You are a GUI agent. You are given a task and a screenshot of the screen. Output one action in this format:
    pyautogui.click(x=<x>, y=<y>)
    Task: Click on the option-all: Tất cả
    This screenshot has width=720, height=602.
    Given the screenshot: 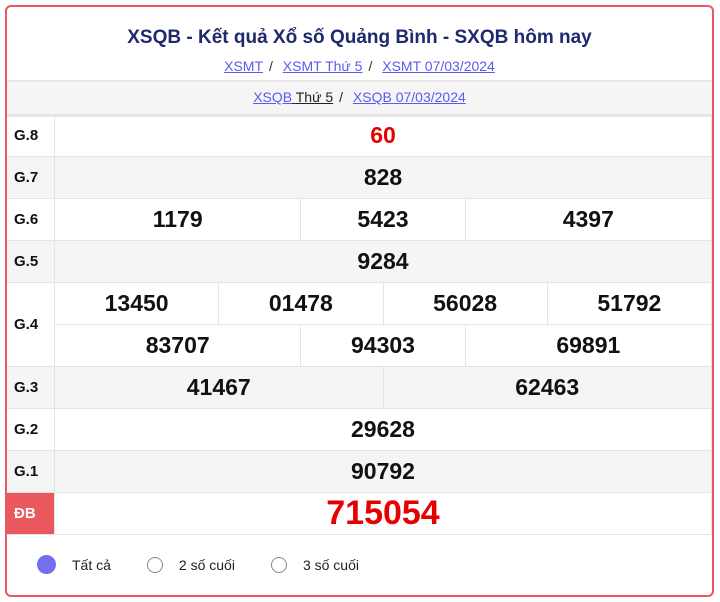 What is the action you would take?
    pyautogui.click(x=74, y=564)
    